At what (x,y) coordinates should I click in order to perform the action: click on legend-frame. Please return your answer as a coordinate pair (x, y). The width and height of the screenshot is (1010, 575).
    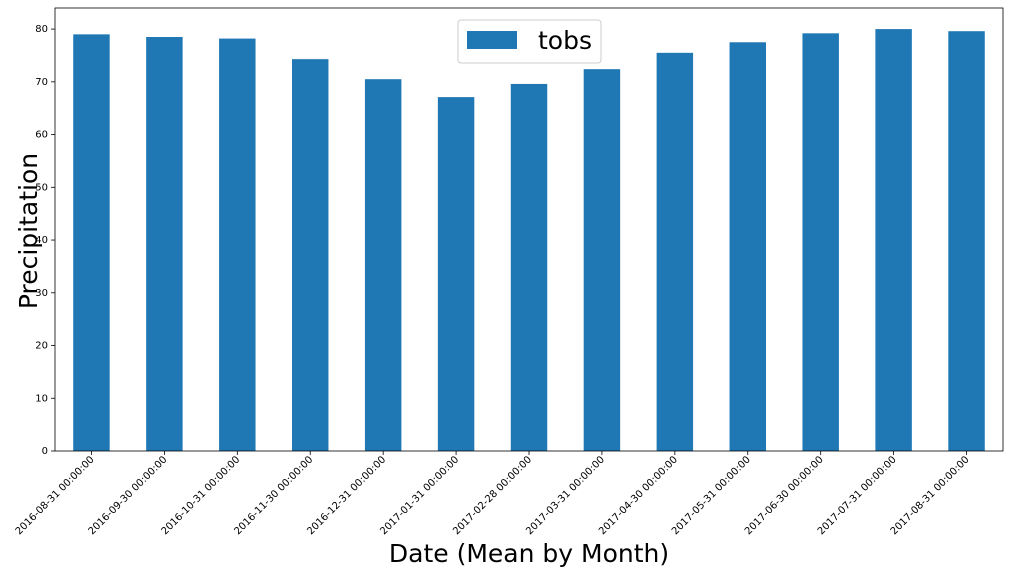
    Looking at the image, I should click on (529, 41).